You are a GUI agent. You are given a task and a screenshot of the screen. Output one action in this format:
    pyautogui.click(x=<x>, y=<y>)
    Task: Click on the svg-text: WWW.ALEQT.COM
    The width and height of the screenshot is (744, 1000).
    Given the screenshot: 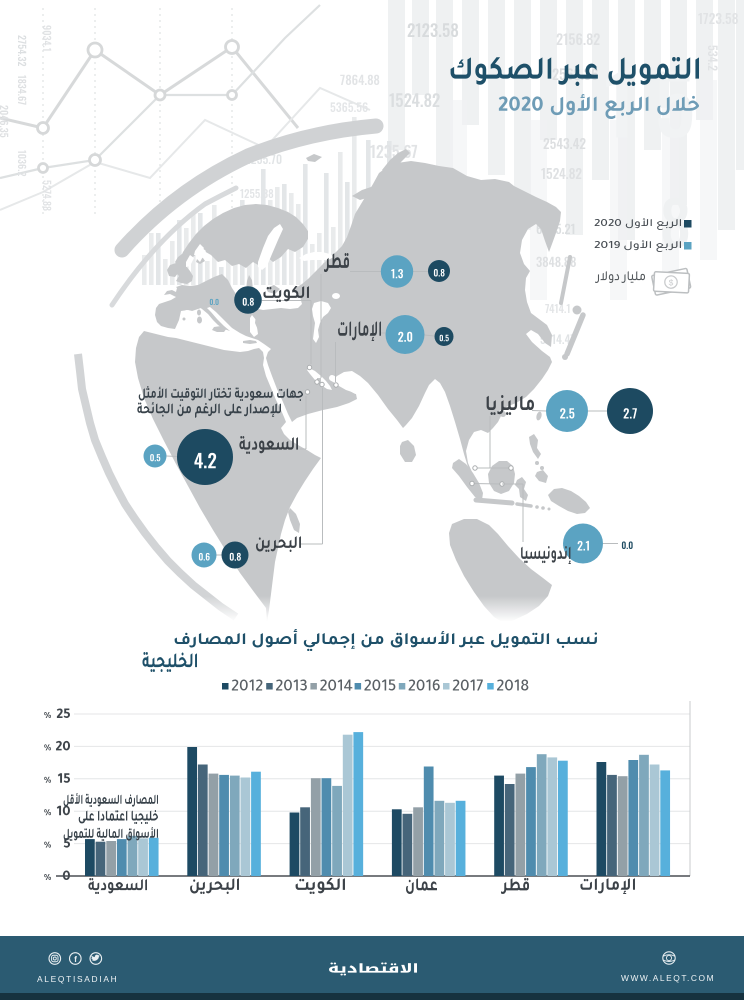 What is the action you would take?
    pyautogui.click(x=668, y=978)
    